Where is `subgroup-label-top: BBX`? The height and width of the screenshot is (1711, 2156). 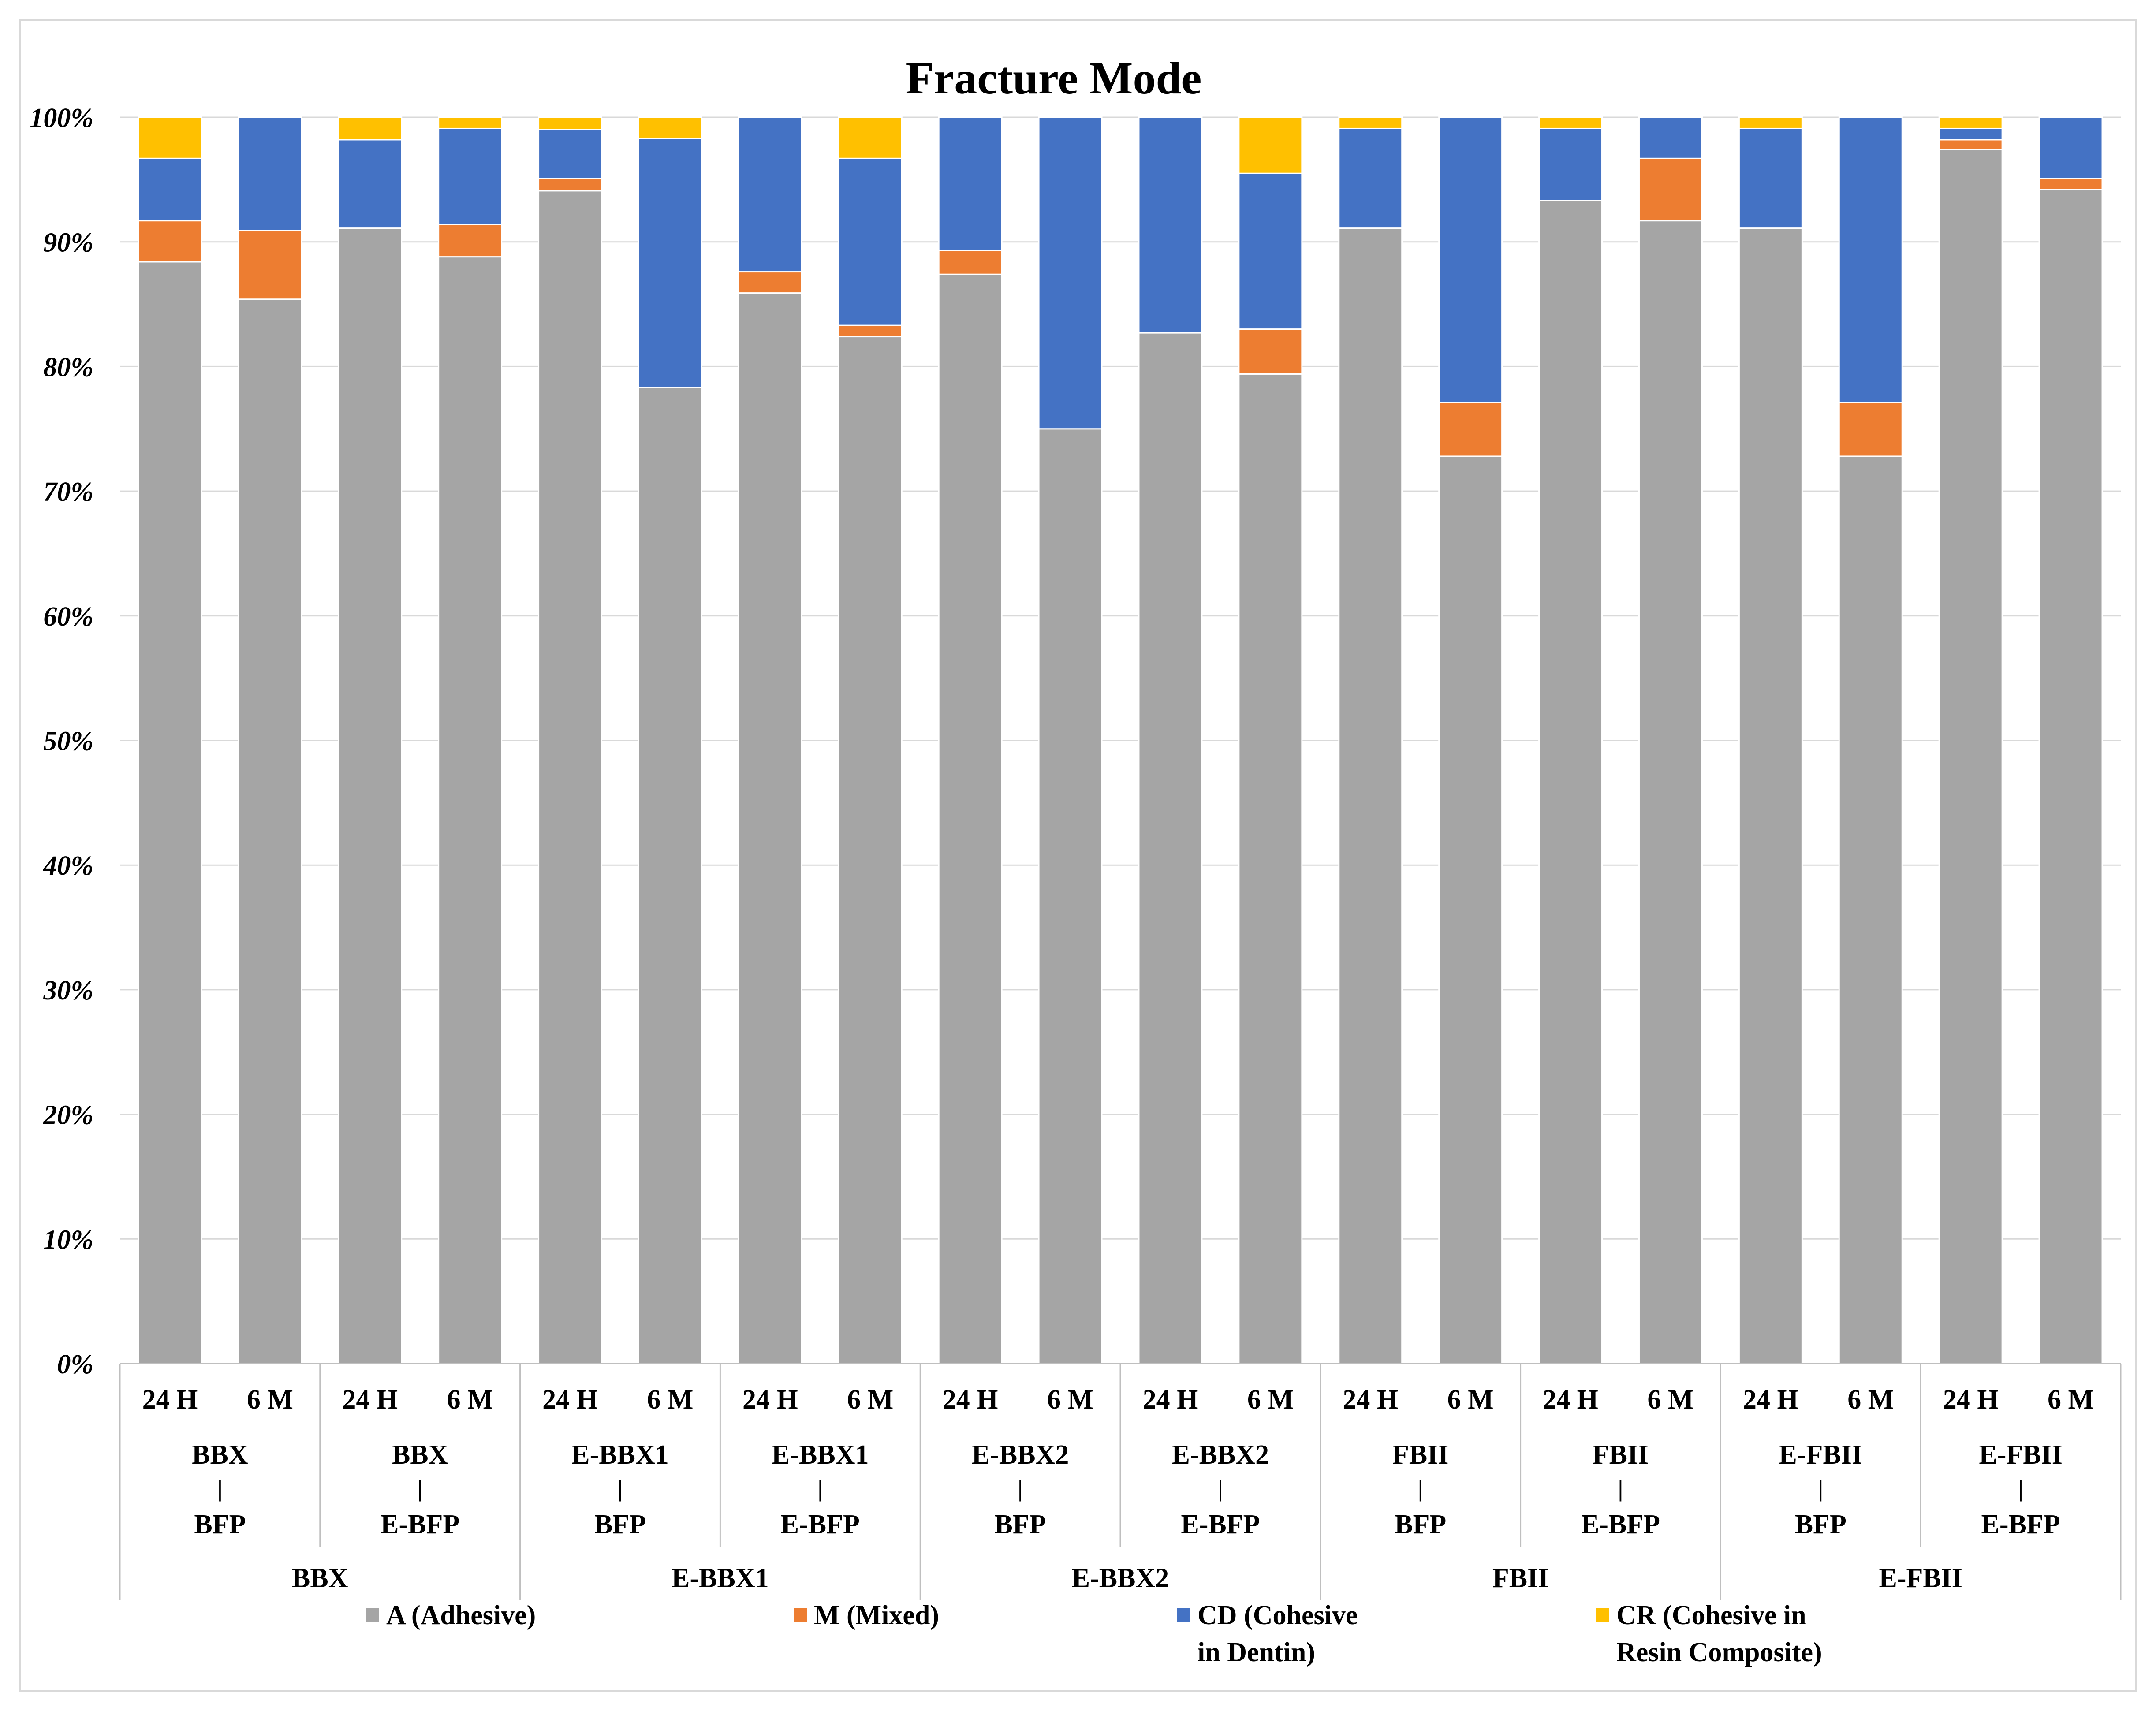 subgroup-label-top: BBX is located at coordinates (220, 1455).